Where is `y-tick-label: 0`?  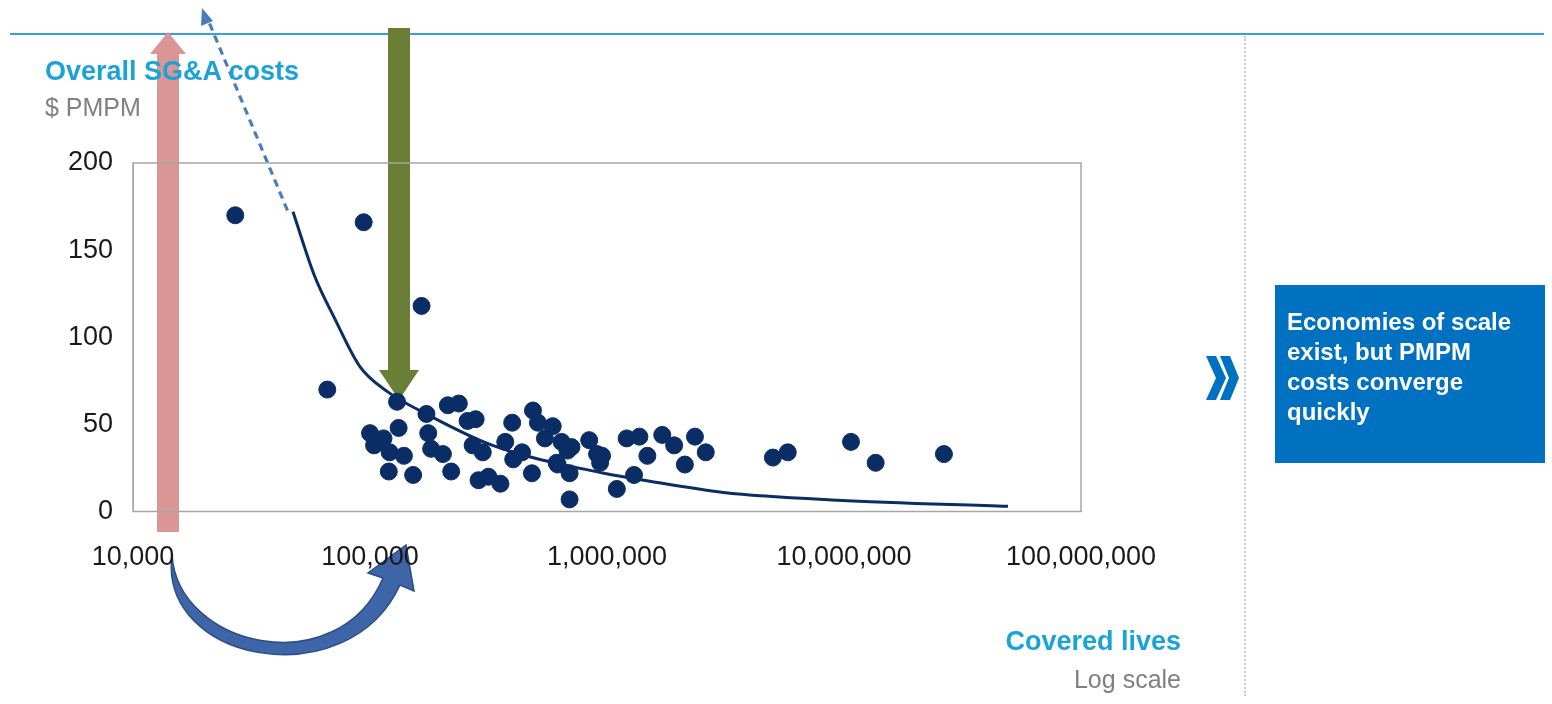
y-tick-label: 0 is located at coordinates (106, 510).